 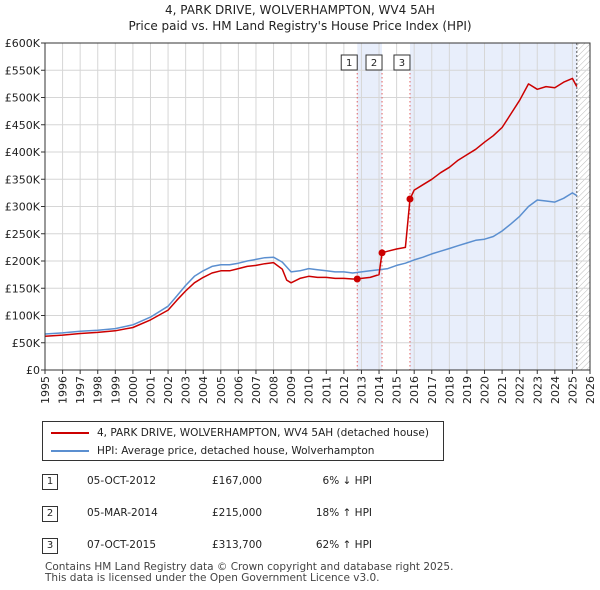 I want to click on x-tick-label: 2015, so click(x=397, y=390).